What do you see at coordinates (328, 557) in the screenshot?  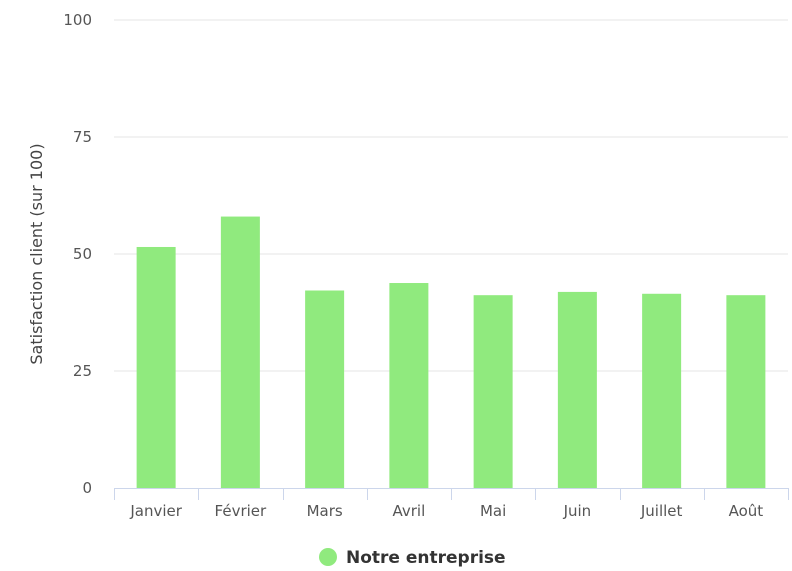 I see `legend-marker-icon` at bounding box center [328, 557].